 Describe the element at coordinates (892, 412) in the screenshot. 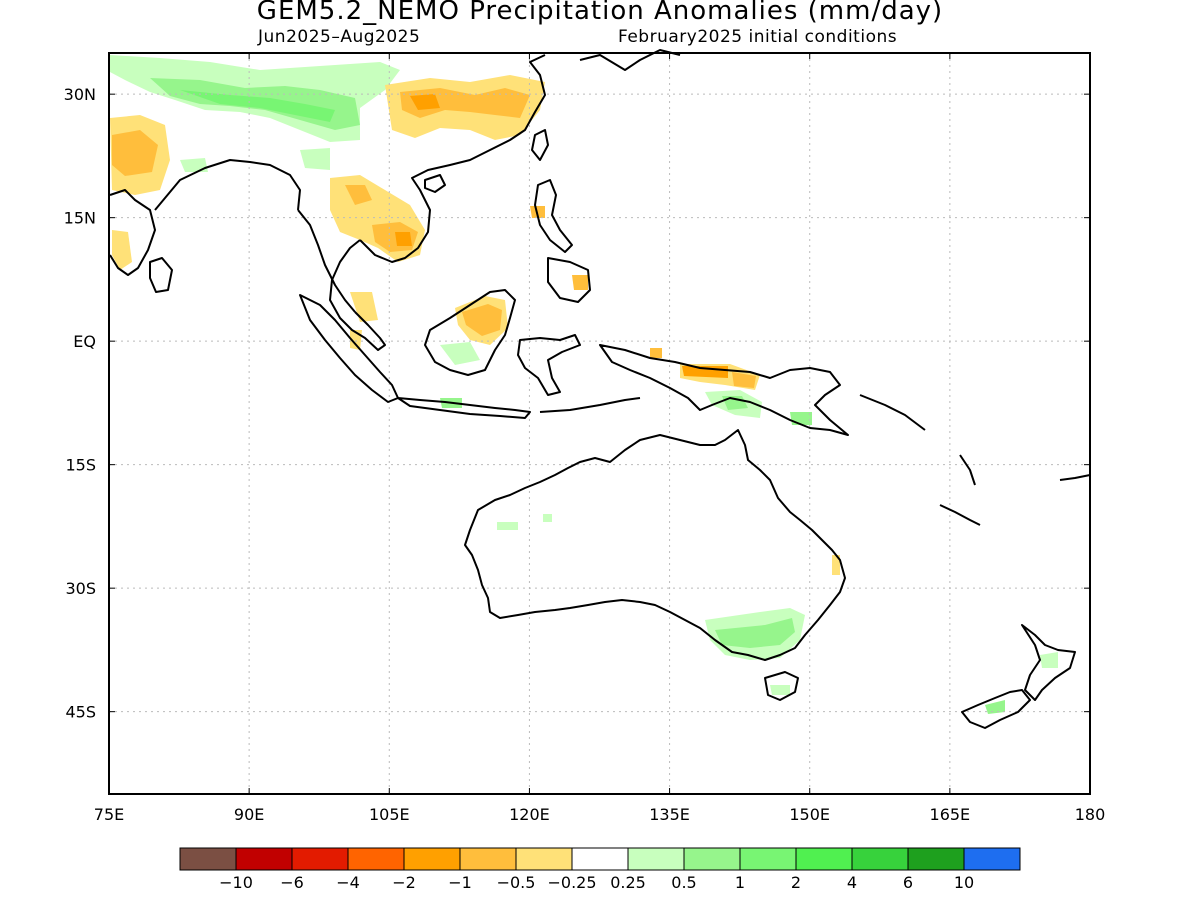

I see `coastline-solomons` at that location.